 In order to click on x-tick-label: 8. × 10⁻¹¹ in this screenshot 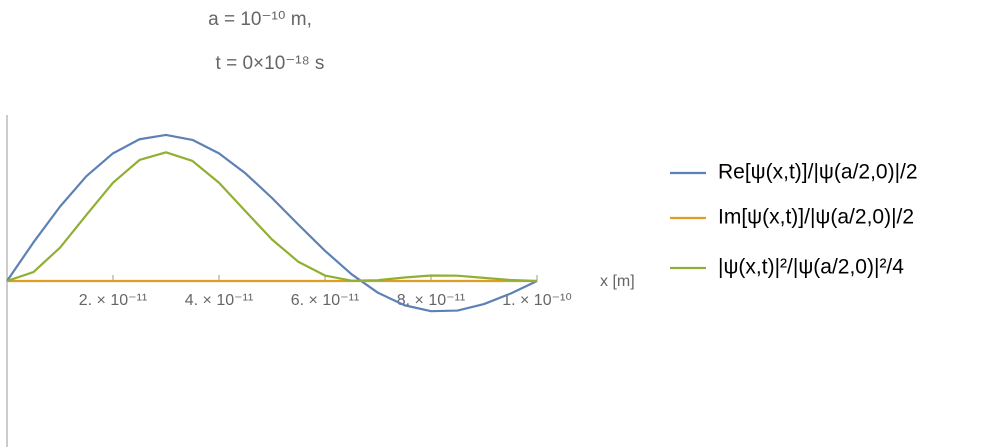, I will do `click(431, 300)`.